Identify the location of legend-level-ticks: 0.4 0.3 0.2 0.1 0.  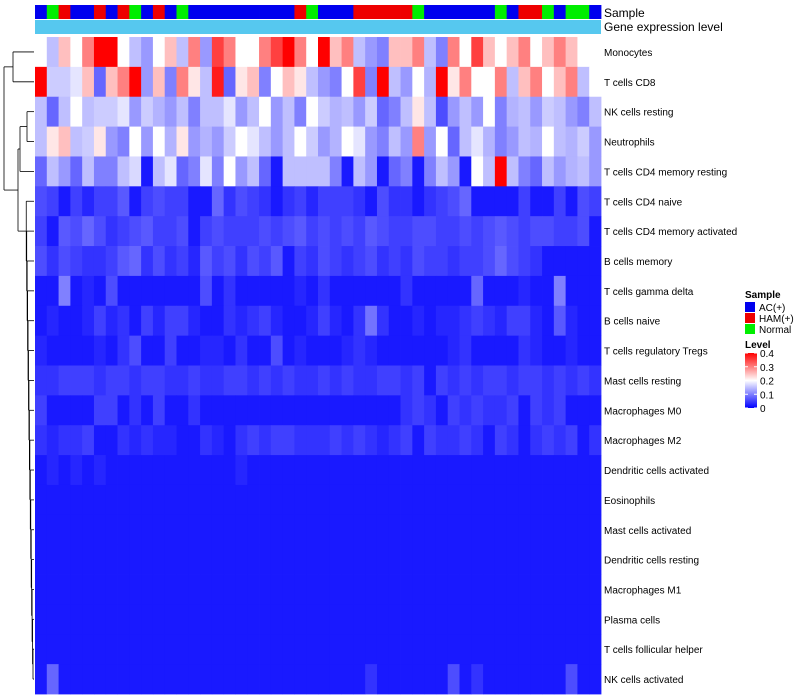
(759, 382).